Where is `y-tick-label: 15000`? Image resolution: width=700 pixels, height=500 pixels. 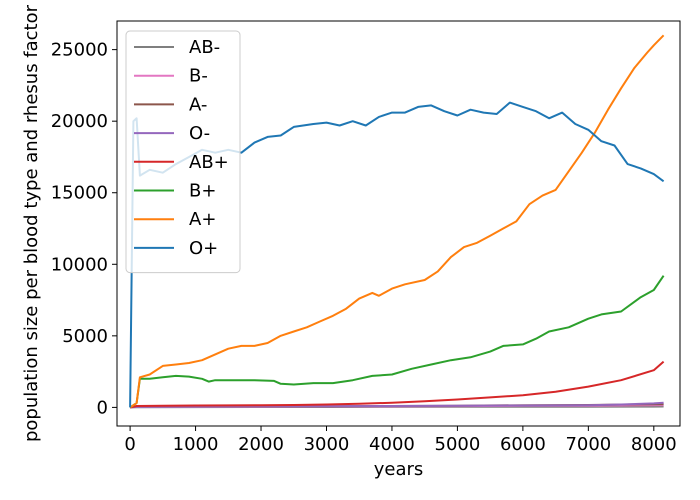 y-tick-label: 15000 is located at coordinates (79, 193).